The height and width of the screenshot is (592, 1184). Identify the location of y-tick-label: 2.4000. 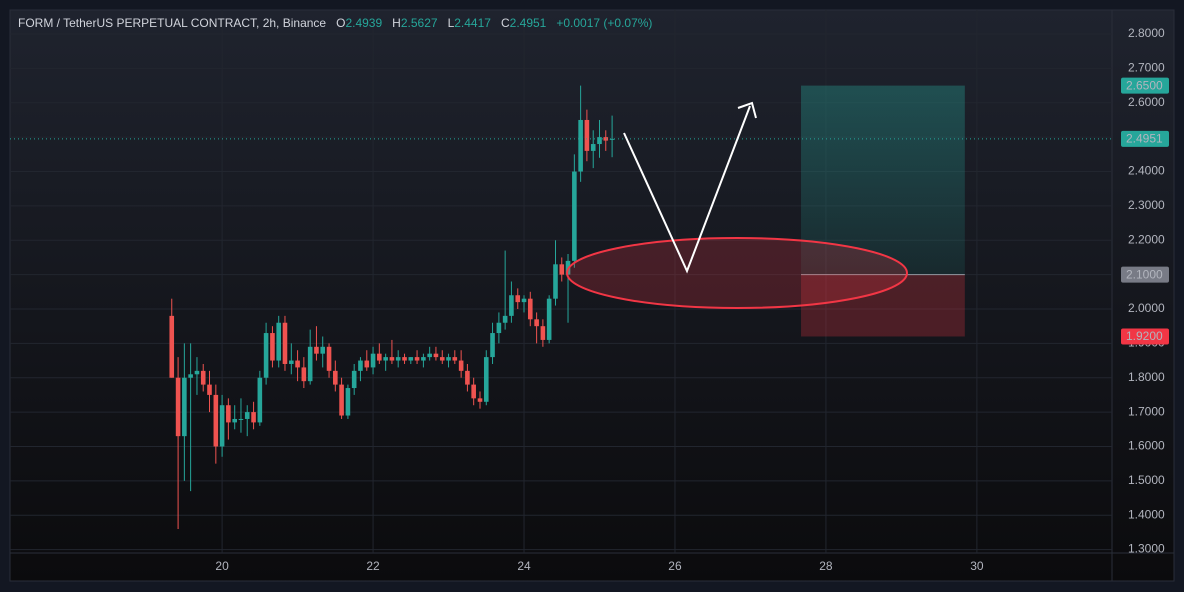
(1146, 171).